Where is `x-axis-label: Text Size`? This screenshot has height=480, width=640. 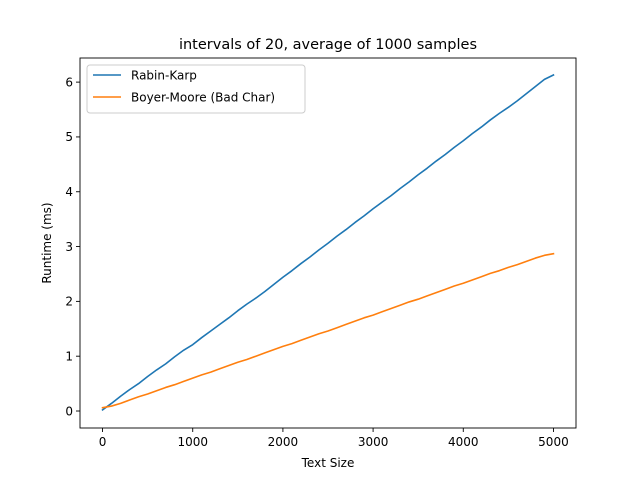
x-axis-label: Text Size is located at coordinates (328, 463).